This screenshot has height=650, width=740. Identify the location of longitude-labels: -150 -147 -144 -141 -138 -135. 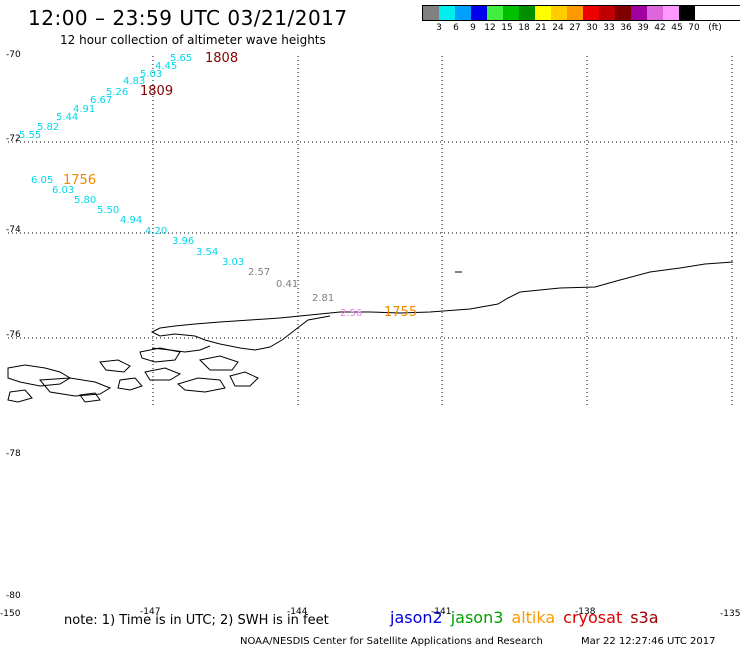
(370, 613).